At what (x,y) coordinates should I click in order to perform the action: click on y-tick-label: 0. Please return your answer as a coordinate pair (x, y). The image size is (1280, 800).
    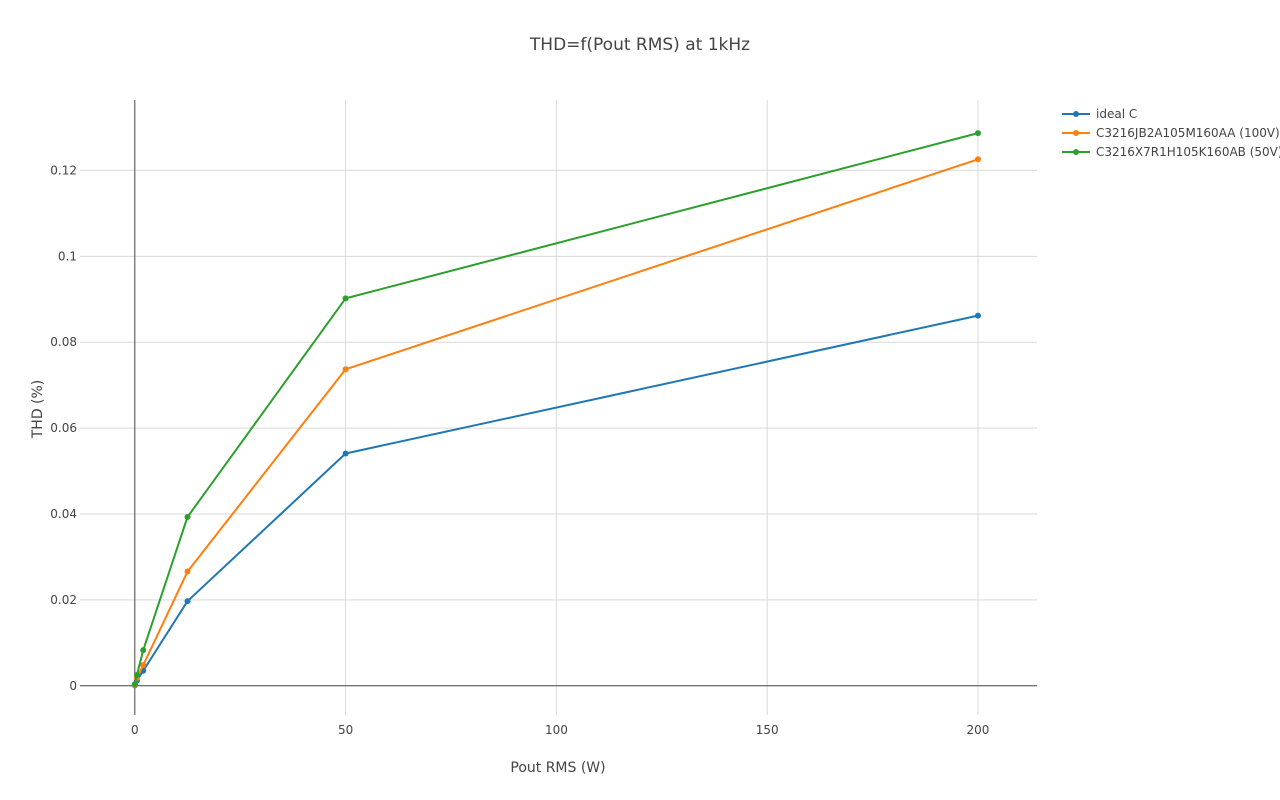
    Looking at the image, I should click on (73, 686).